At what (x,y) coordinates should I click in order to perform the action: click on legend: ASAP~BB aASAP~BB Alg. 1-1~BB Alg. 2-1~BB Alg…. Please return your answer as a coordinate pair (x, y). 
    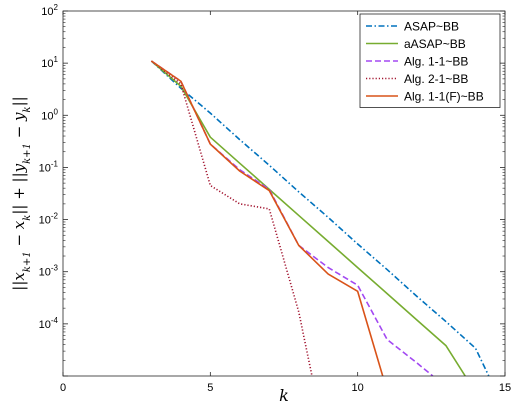
    Looking at the image, I should click on (430, 60).